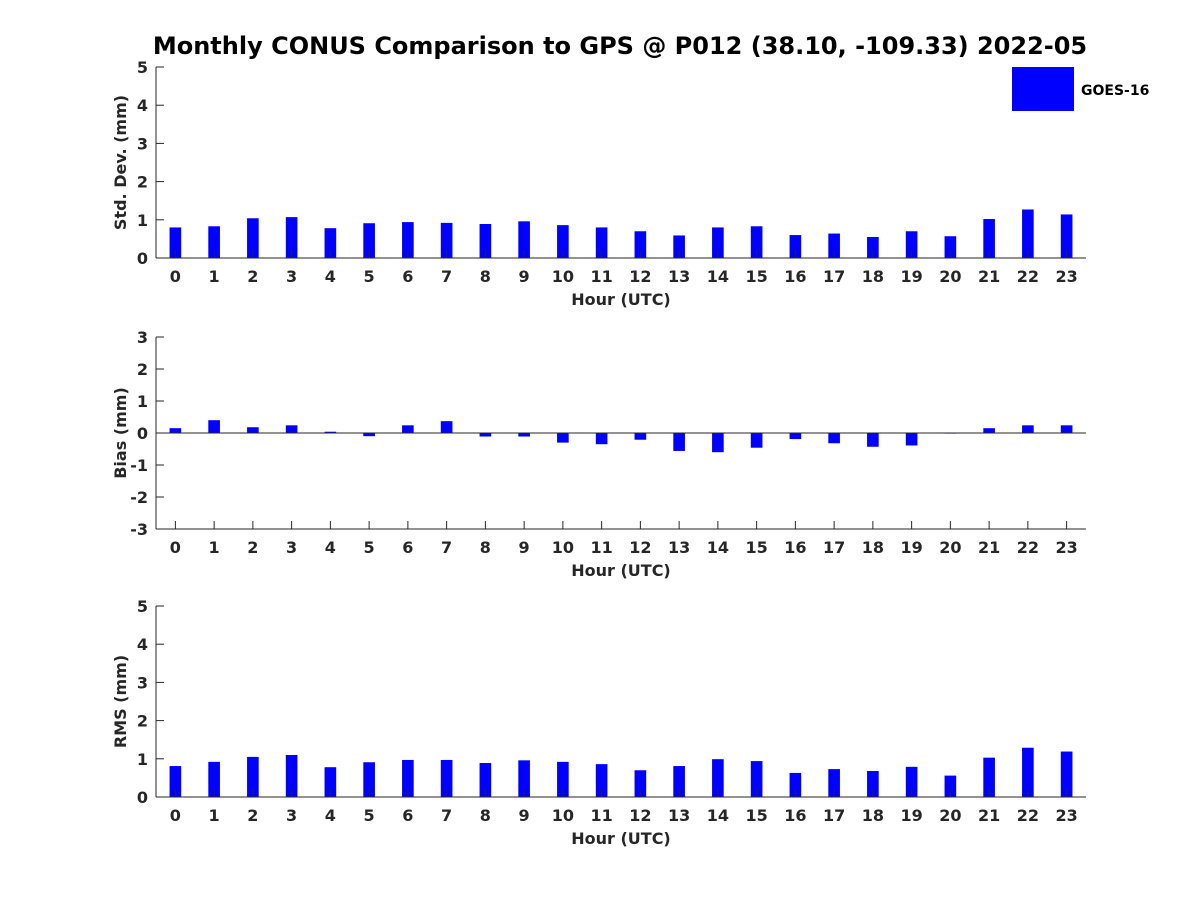 This screenshot has height=900, width=1200. I want to click on bias-x-tick-label: 19, so click(911, 547).